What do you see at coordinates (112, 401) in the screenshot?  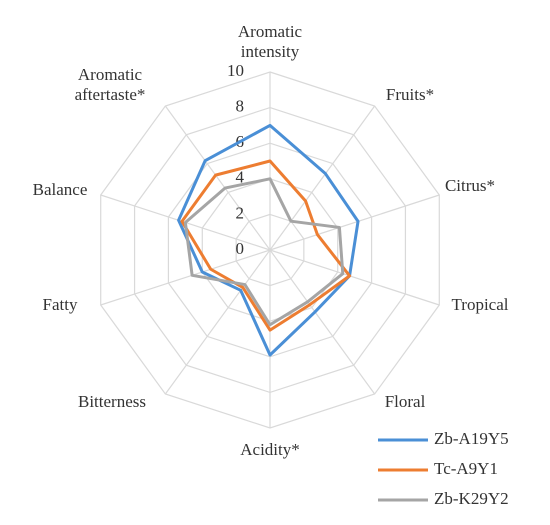 I see `category-label: Bitterness` at bounding box center [112, 401].